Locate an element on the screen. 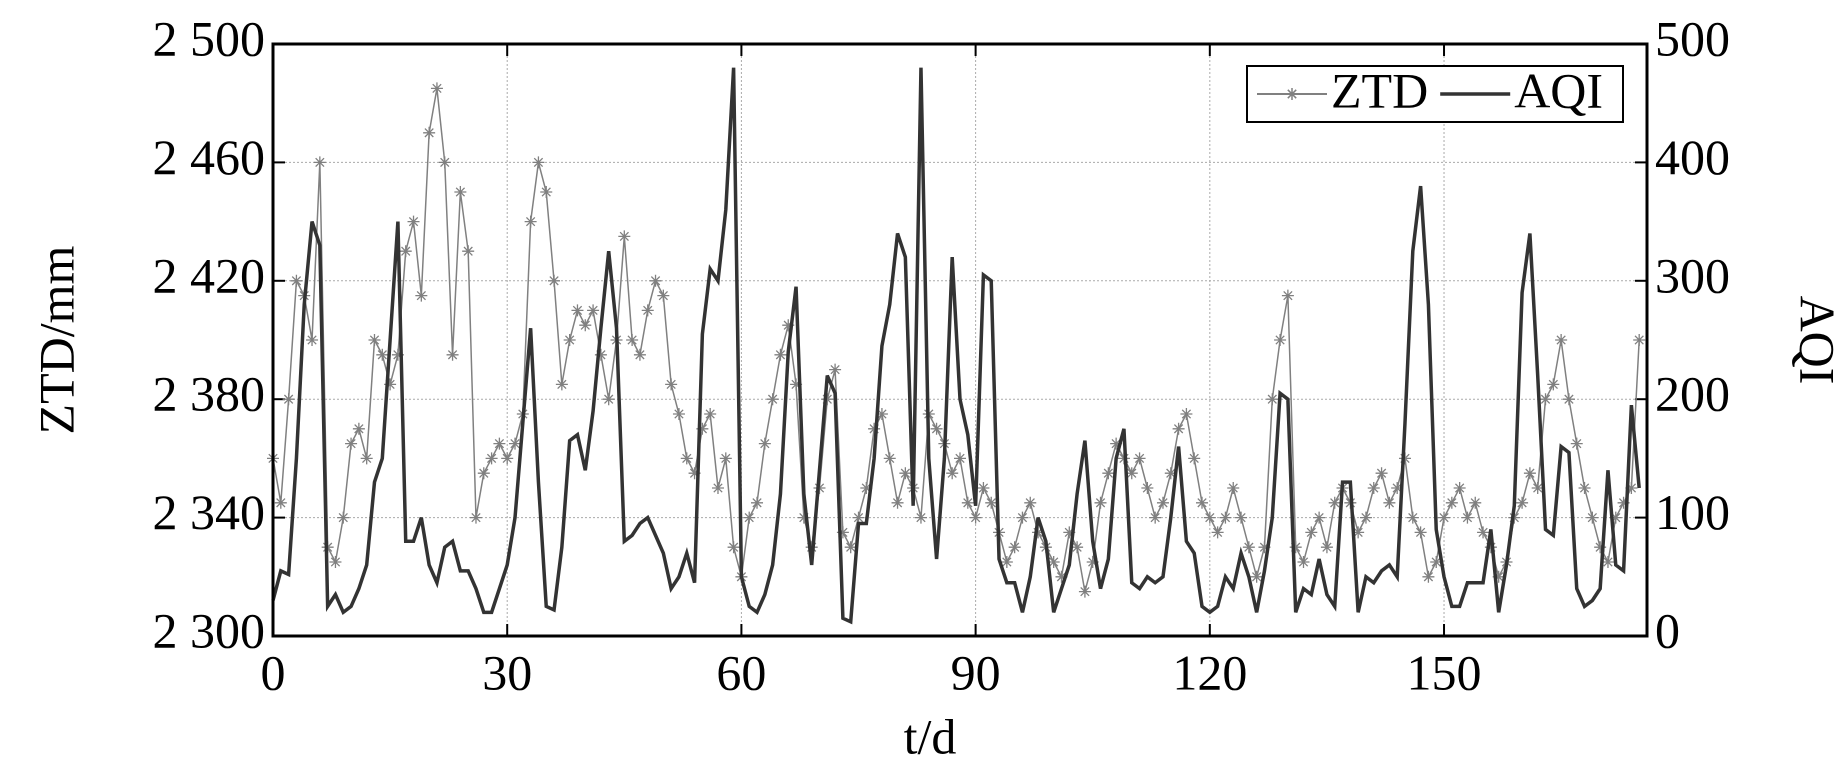 Image resolution: width=1843 pixels, height=780 pixels. y2-tick-label: 400 is located at coordinates (1692, 157).